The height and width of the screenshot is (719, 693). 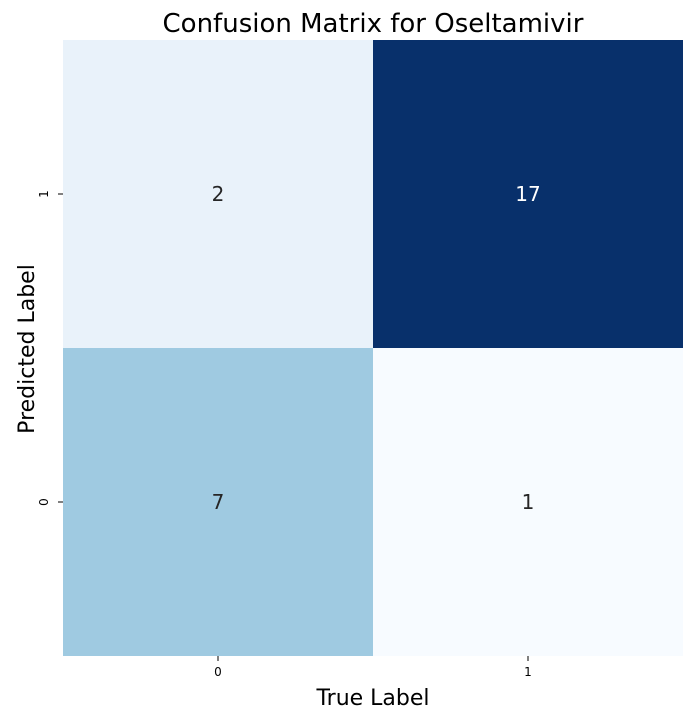 What do you see at coordinates (528, 672) in the screenshot?
I see `x-tick-label: 1` at bounding box center [528, 672].